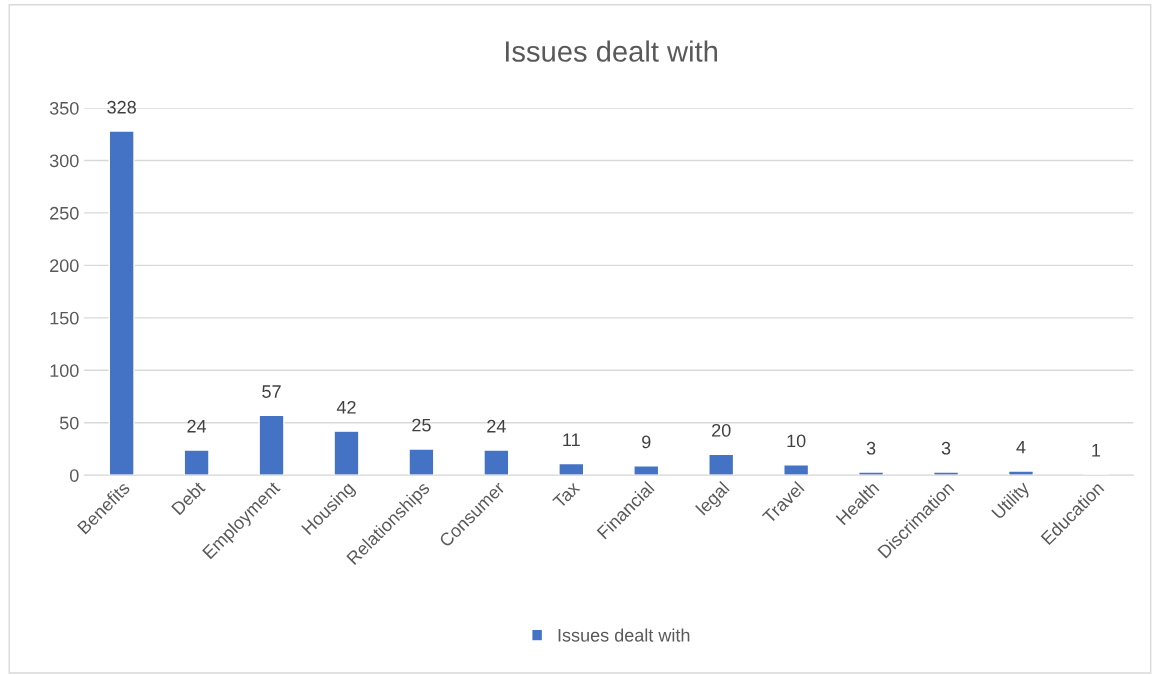 The width and height of the screenshot is (1153, 675). I want to click on chart-title: Issues dealt with, so click(611, 51).